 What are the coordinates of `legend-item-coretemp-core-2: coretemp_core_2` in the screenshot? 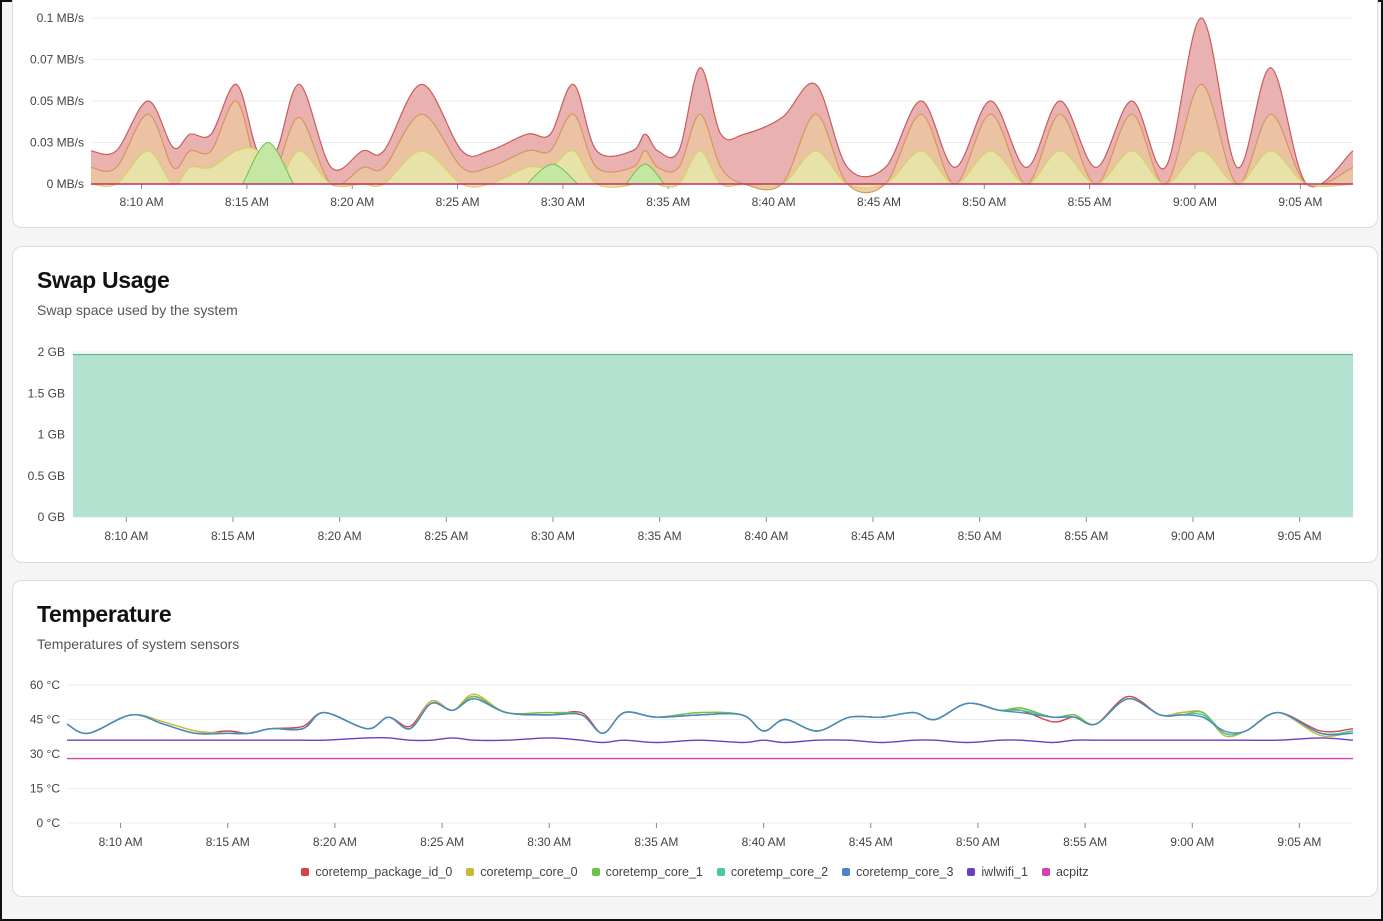 It's located at (772, 872).